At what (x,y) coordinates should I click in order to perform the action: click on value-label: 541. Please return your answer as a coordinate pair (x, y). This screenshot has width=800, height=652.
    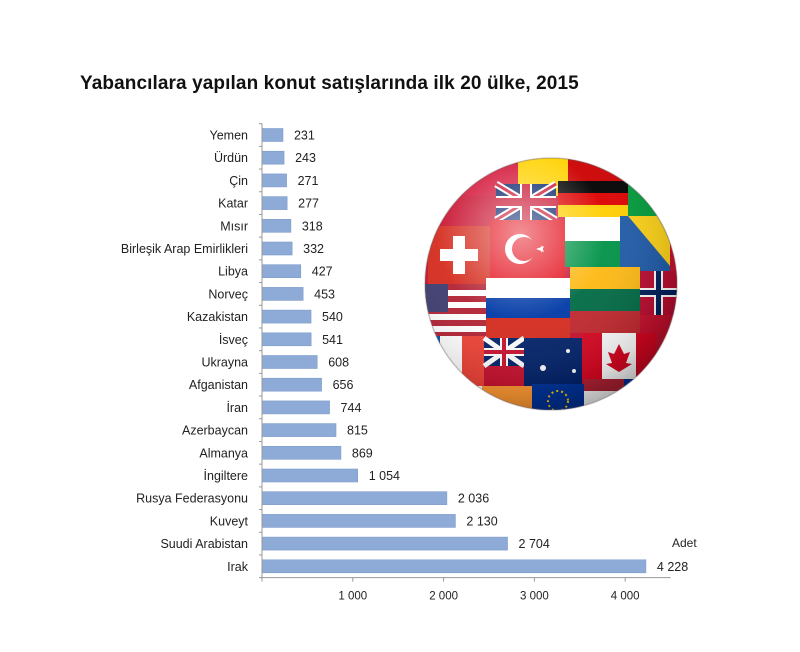
    Looking at the image, I should click on (332, 340).